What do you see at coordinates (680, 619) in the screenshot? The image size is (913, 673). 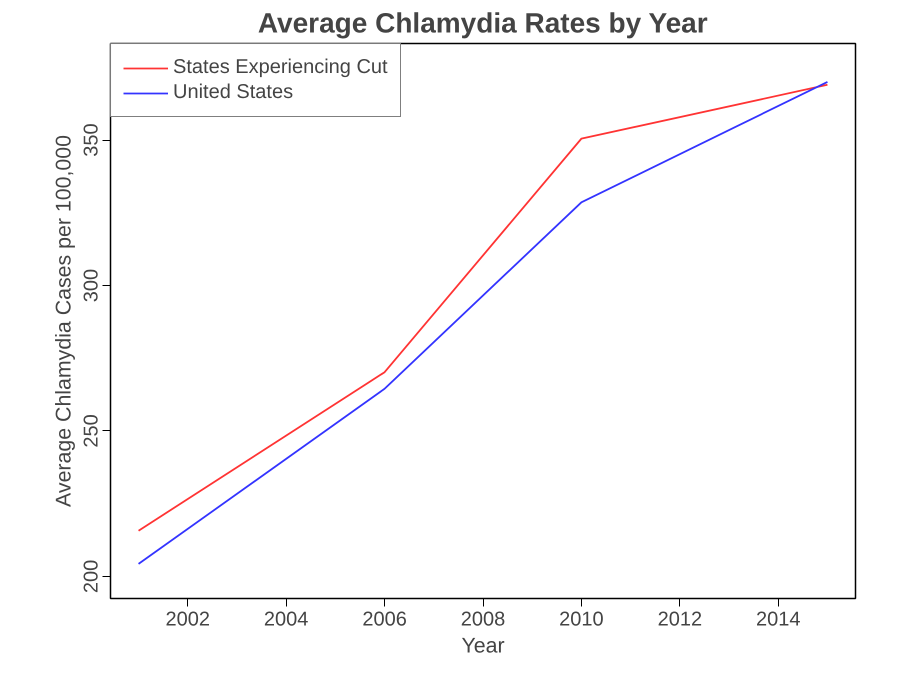 I see `x-tick-label: 2012` at bounding box center [680, 619].